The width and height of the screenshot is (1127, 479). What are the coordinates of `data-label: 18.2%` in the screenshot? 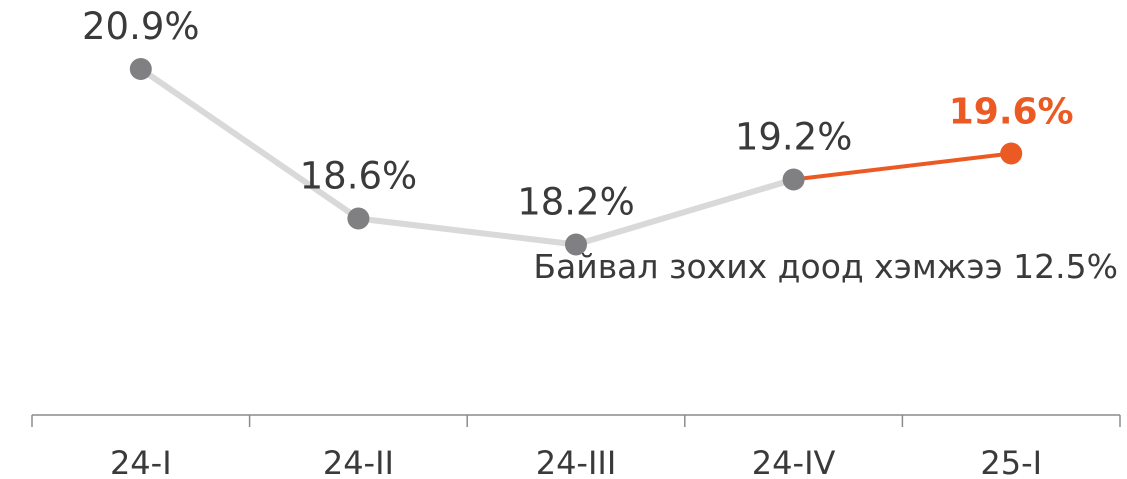 It's located at (576, 202).